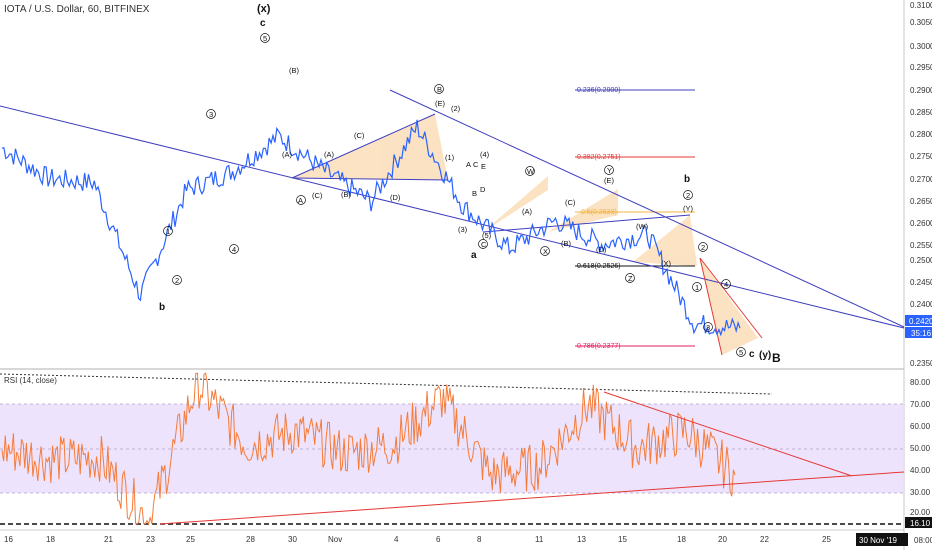 The width and height of the screenshot is (932, 550). Describe the element at coordinates (292, 539) in the screenshot. I see `time-tick: 30` at that location.